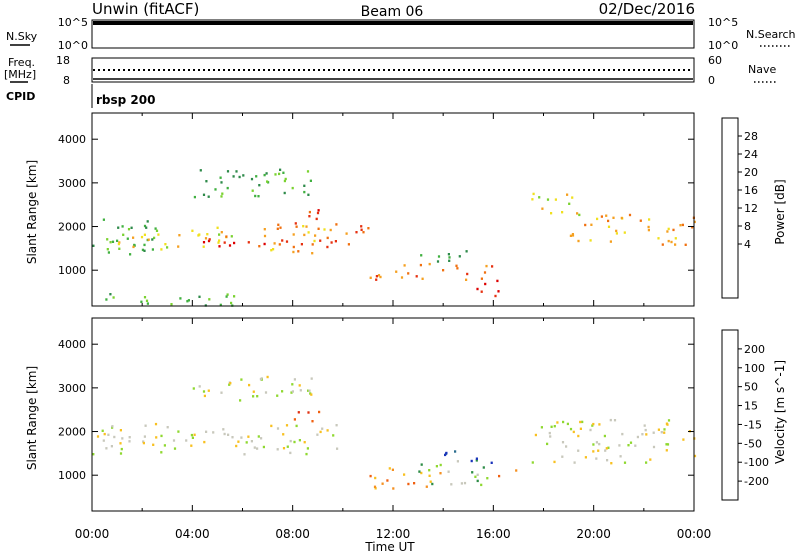  I want to click on velocity-colorbar-tick-label: 15, so click(751, 406).